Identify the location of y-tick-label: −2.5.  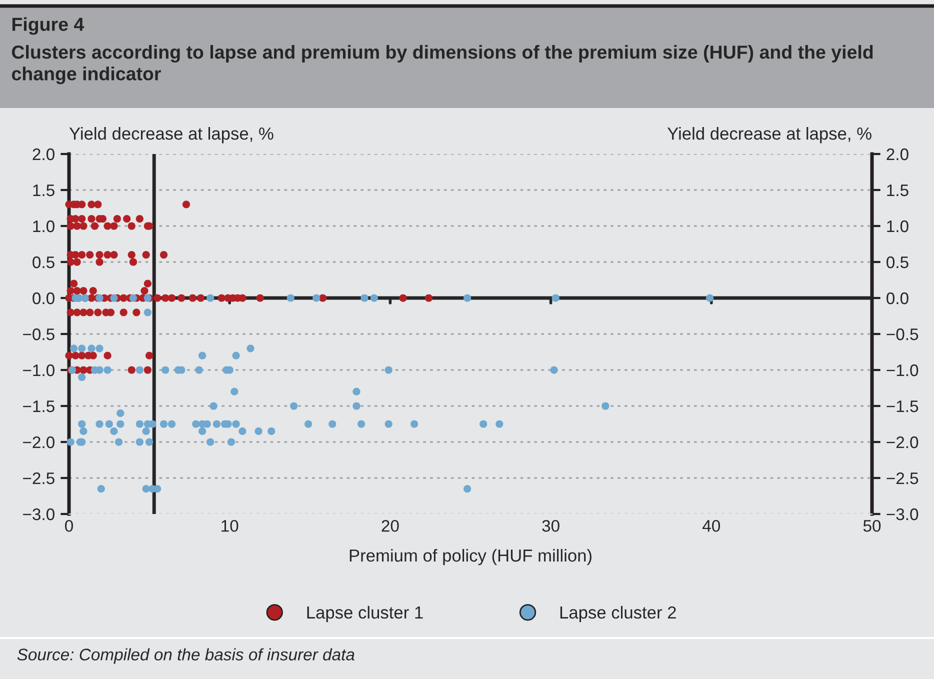
(38, 478).